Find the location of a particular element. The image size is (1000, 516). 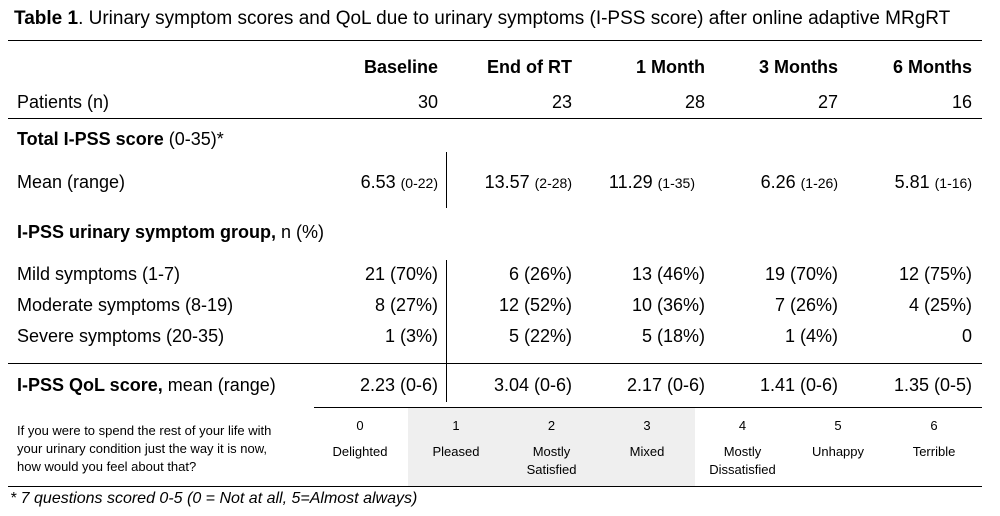

row-label-qol-bold: I-PSS QoL score, is located at coordinates (90, 385).